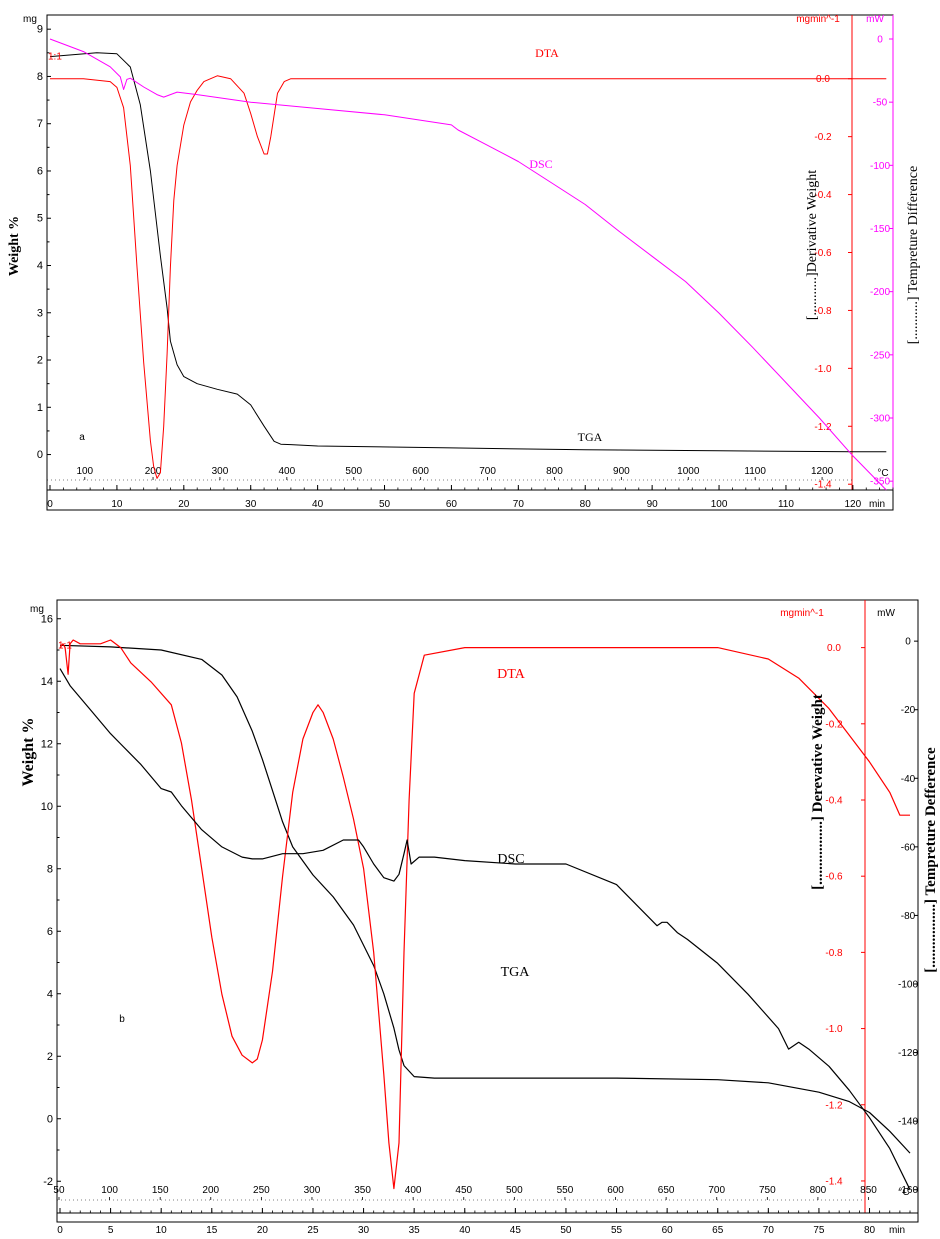  What do you see at coordinates (716, 1190) in the screenshot?
I see `panel-b-t-tick-label: 700` at bounding box center [716, 1190].